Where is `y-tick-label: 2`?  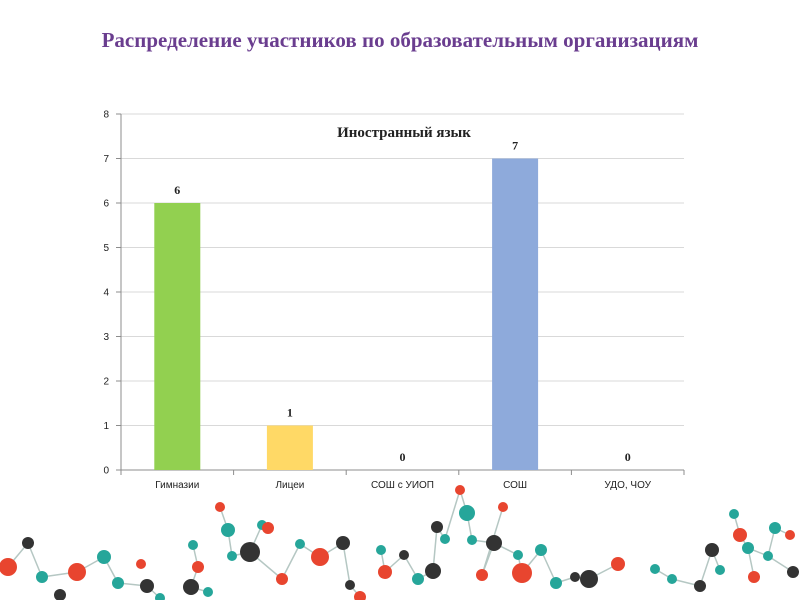
y-tick-label: 2 is located at coordinates (106, 382).